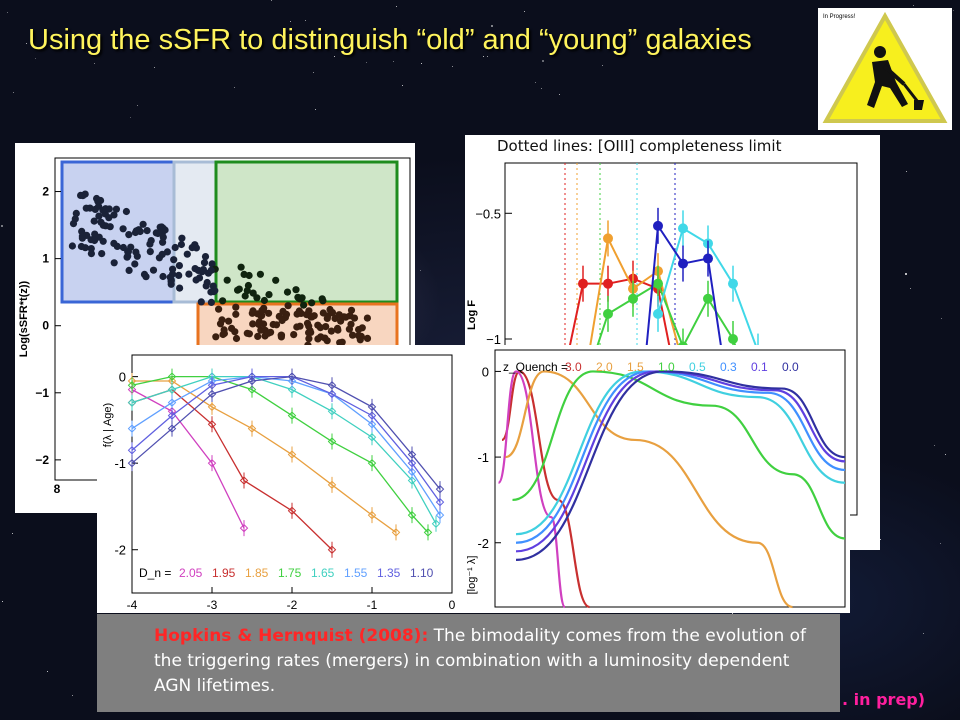  What do you see at coordinates (42, 460) in the screenshot?
I see `y-tick-label: −2` at bounding box center [42, 460].